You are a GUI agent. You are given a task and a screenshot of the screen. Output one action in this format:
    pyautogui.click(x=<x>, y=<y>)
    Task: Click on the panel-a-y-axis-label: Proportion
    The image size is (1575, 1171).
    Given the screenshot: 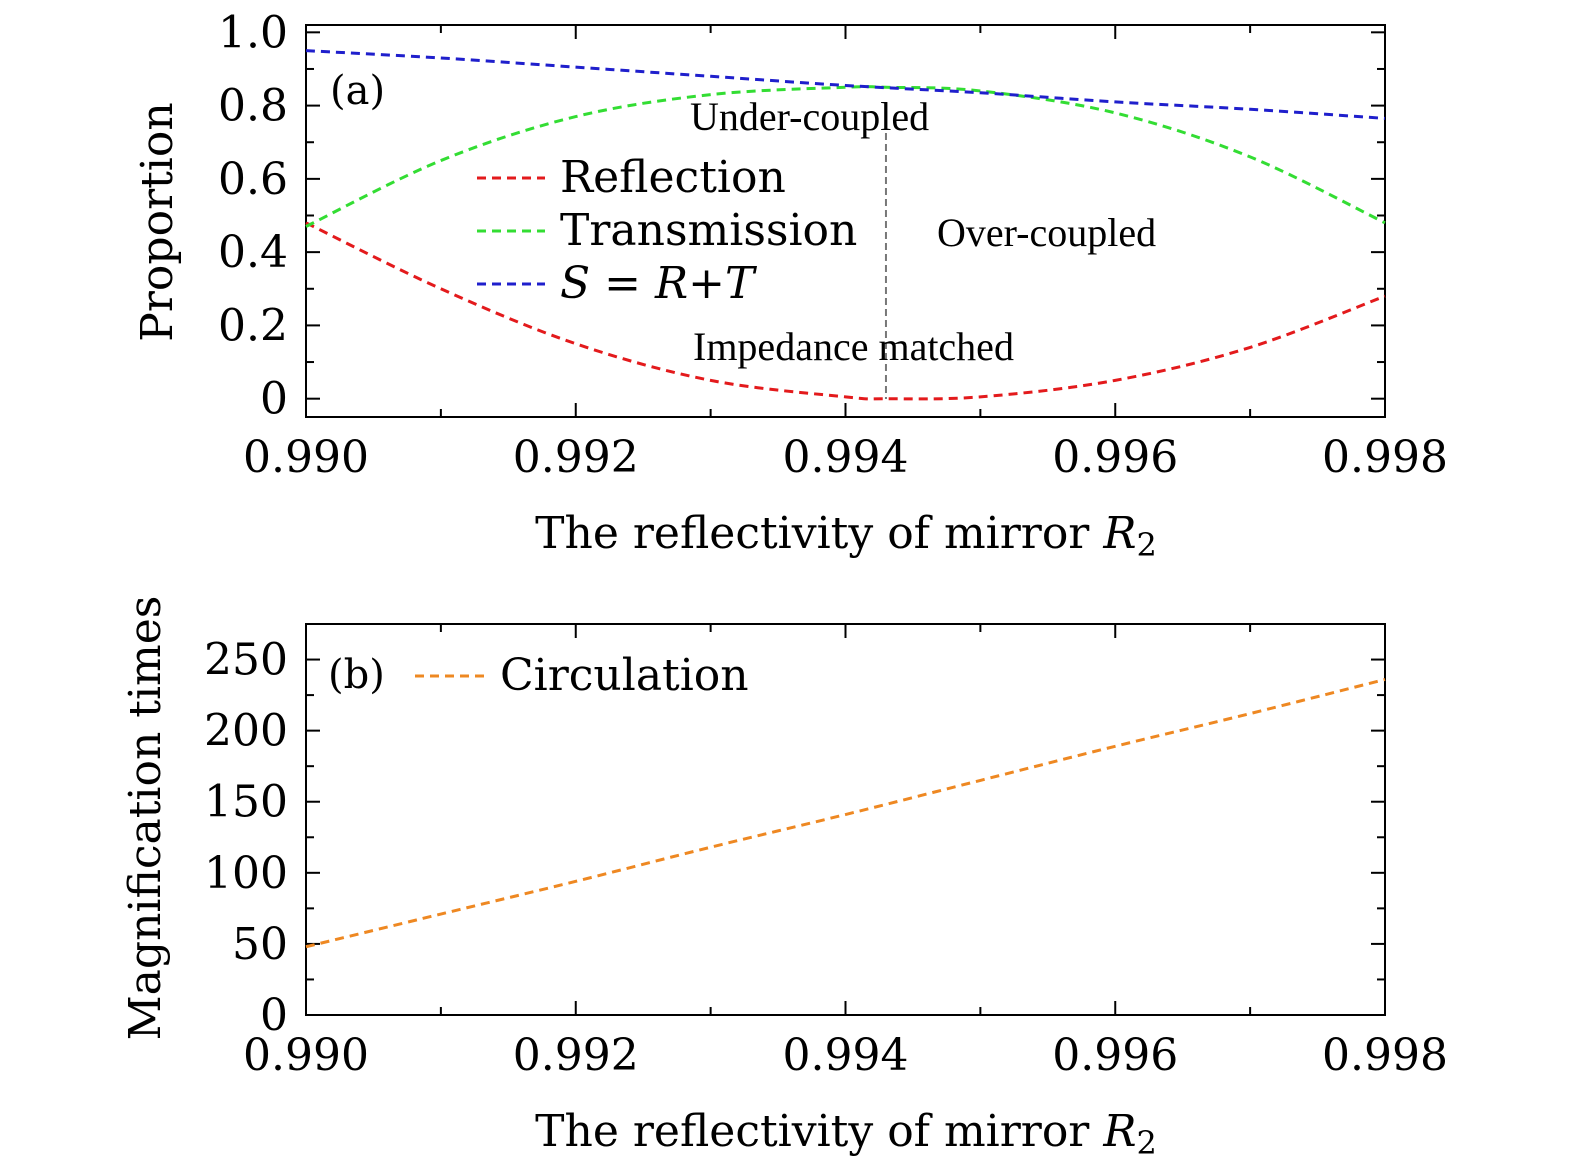 What is the action you would take?
    pyautogui.click(x=157, y=221)
    